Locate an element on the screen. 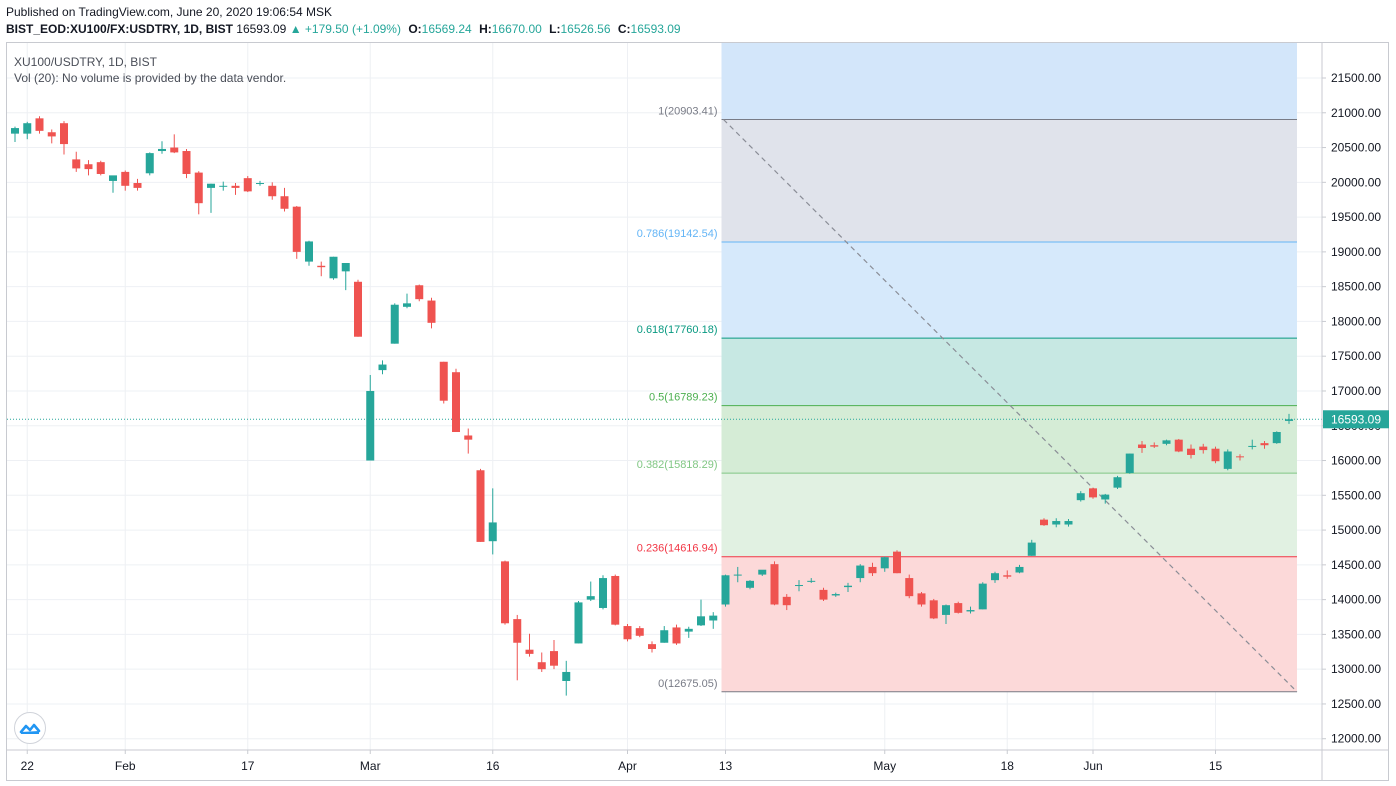 This screenshot has width=1396, height=786. y-tick-label: 15500.00 is located at coordinates (1356, 495).